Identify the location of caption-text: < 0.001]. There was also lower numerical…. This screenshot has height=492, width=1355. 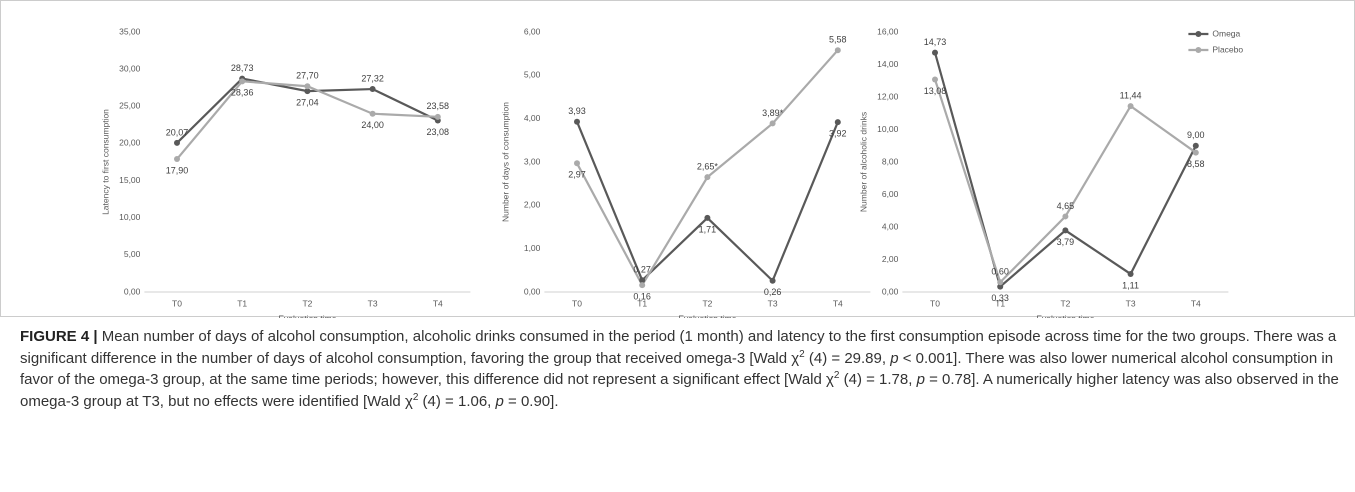
(677, 369).